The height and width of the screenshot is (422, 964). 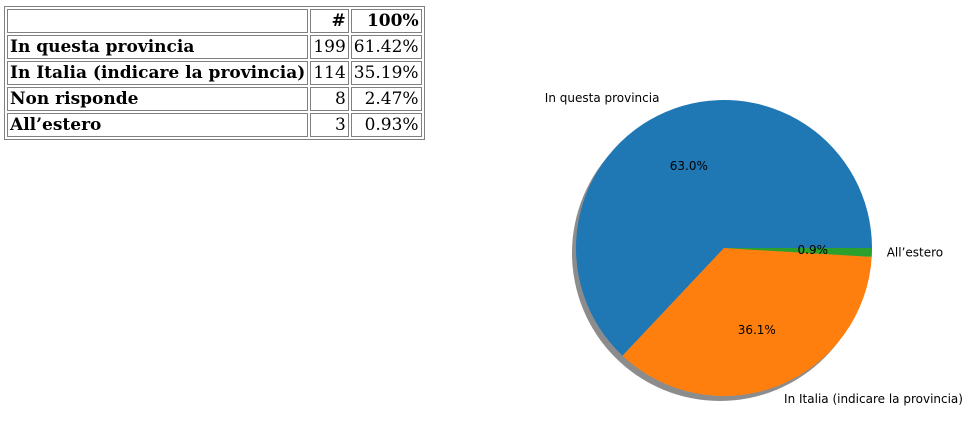 What do you see at coordinates (915, 252) in the screenshot?
I see `slice-label: All’estero` at bounding box center [915, 252].